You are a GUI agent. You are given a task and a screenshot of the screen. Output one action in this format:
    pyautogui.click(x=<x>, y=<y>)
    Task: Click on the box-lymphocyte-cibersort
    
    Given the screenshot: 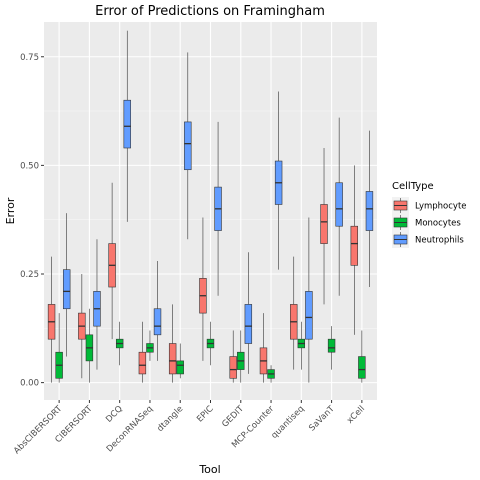 What is the action you would take?
    pyautogui.click(x=82, y=326)
    